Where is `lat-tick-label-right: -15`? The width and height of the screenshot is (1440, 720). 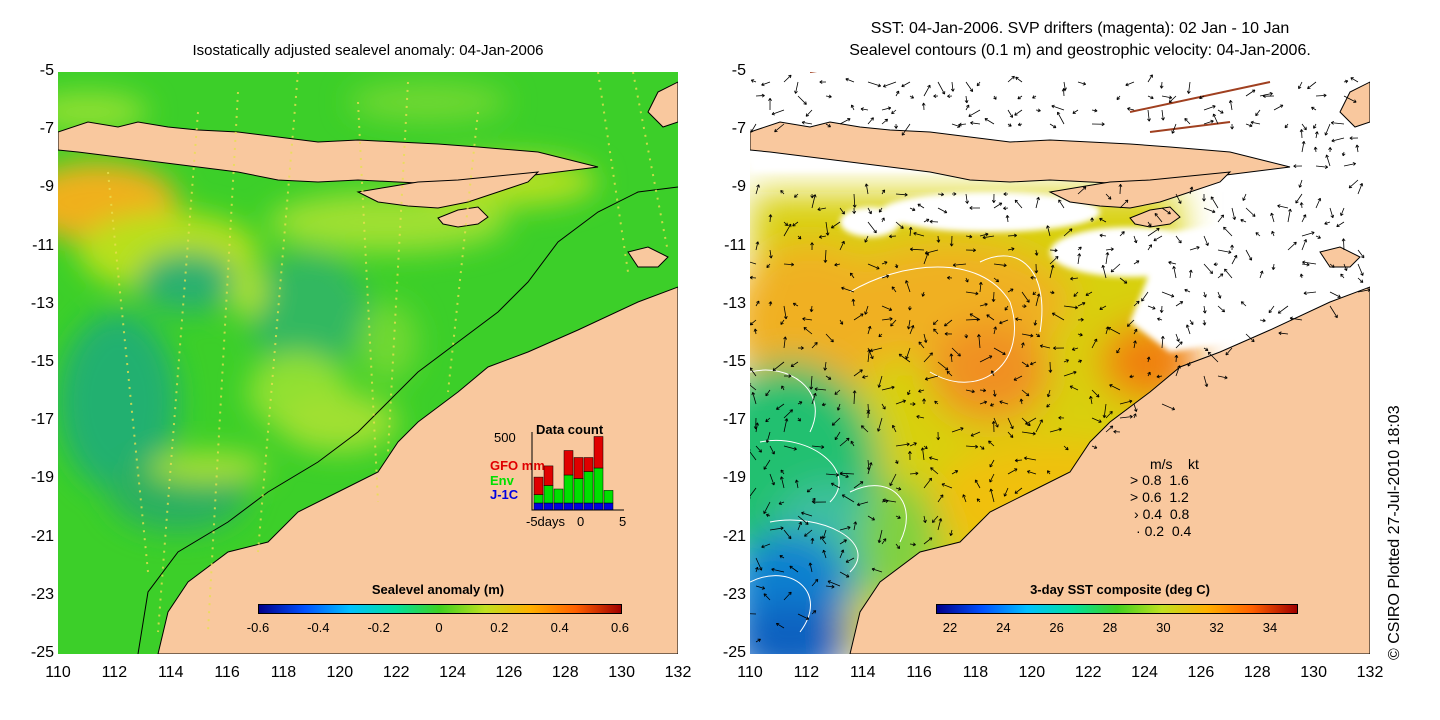
lat-tick-label-right: -15 is located at coordinates (734, 361).